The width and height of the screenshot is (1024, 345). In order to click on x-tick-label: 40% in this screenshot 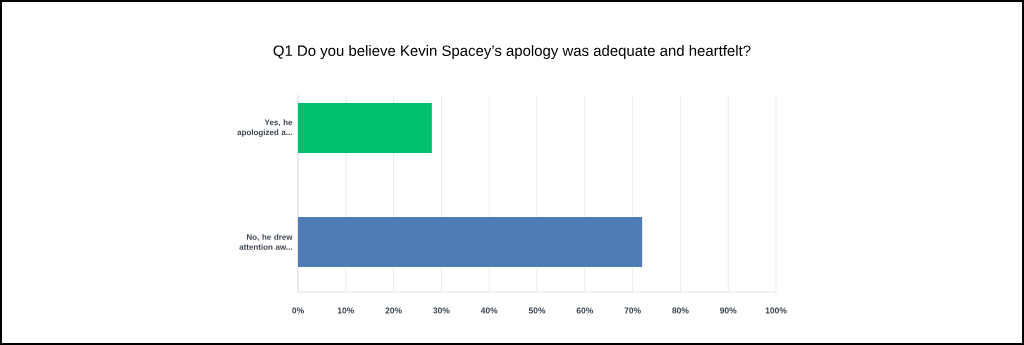, I will do `click(489, 310)`.